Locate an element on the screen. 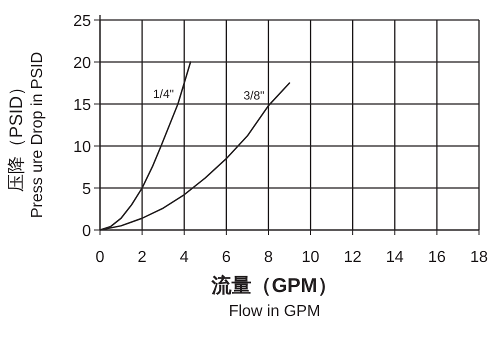 This screenshot has width=500, height=340. x-tick-label: 6 is located at coordinates (226, 257).